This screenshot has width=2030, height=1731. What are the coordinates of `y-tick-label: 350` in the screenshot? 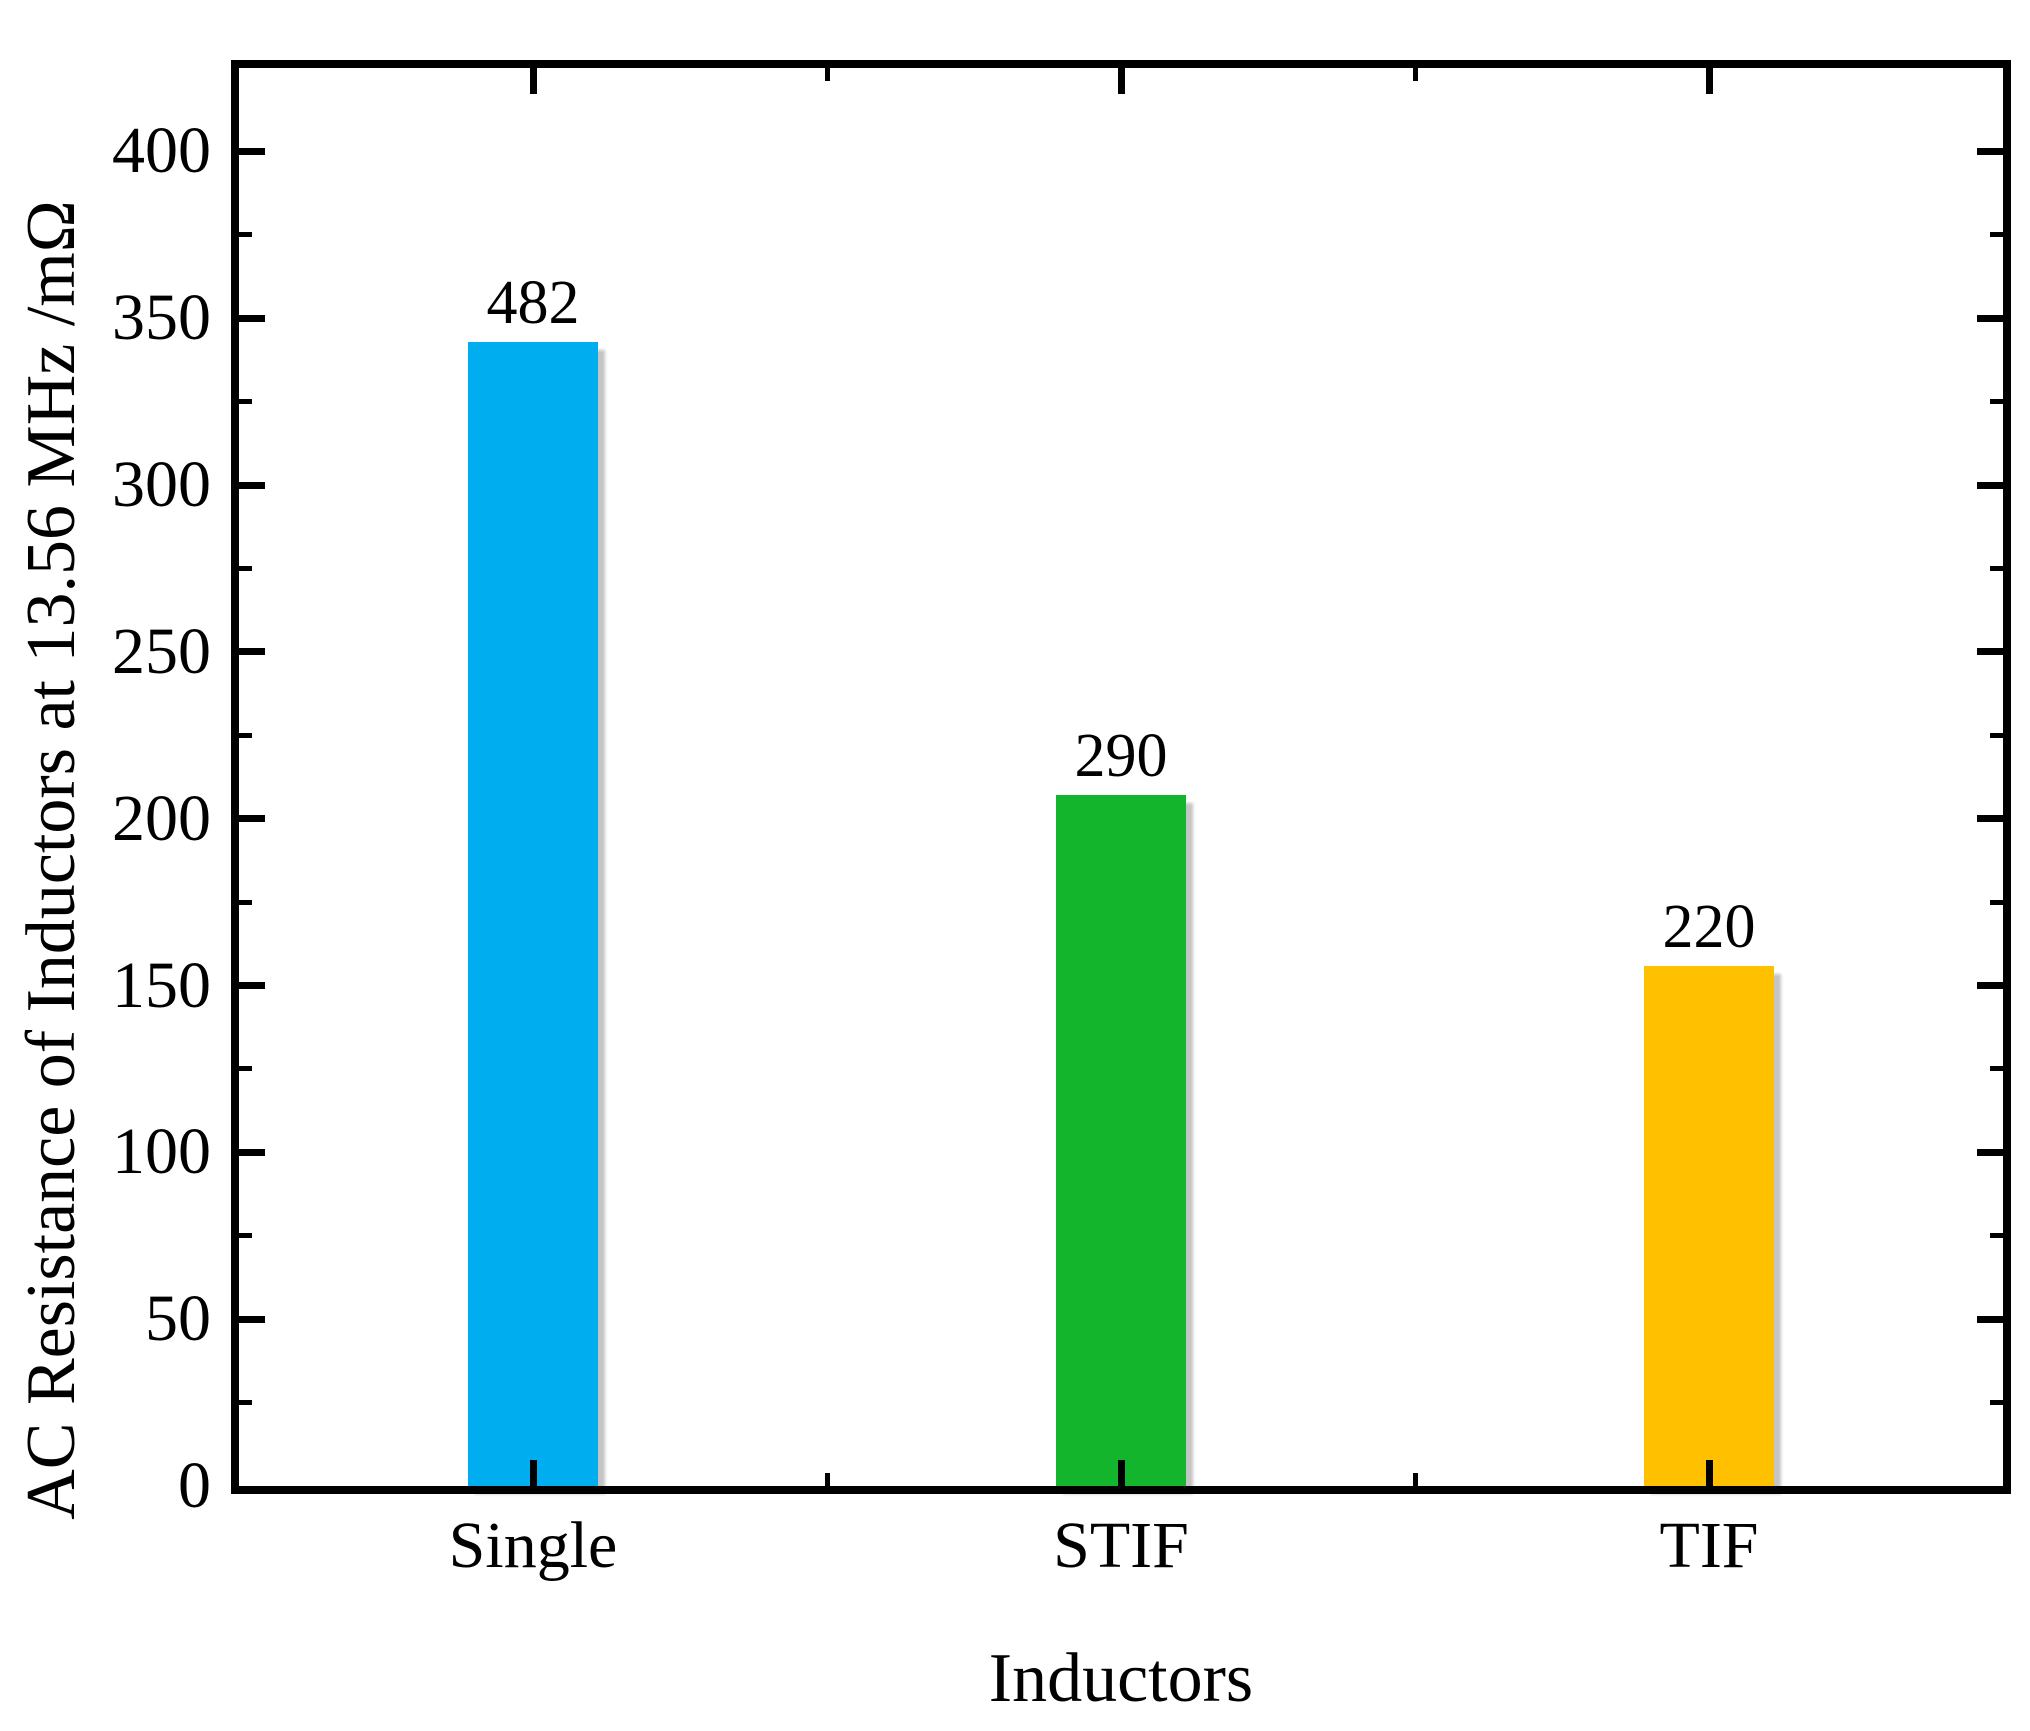 It's located at (161, 318).